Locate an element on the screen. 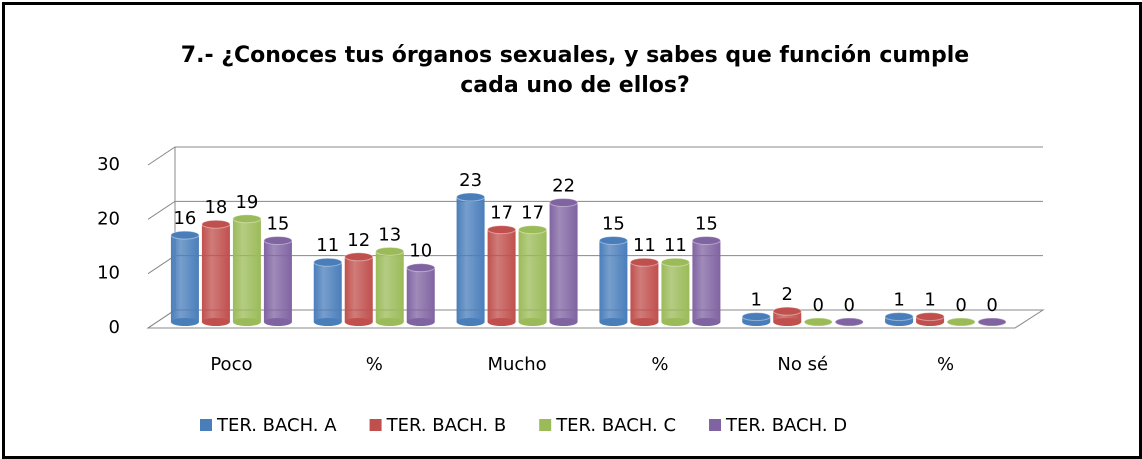 The image size is (1142, 459). data-label: 13 is located at coordinates (389, 234).